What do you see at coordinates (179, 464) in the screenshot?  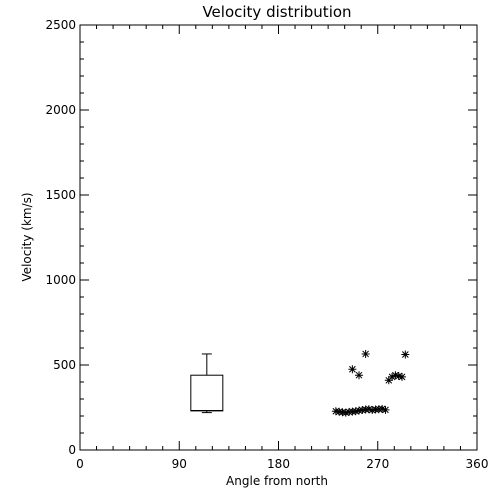 I see `x-tick-label-1: 90` at bounding box center [179, 464].